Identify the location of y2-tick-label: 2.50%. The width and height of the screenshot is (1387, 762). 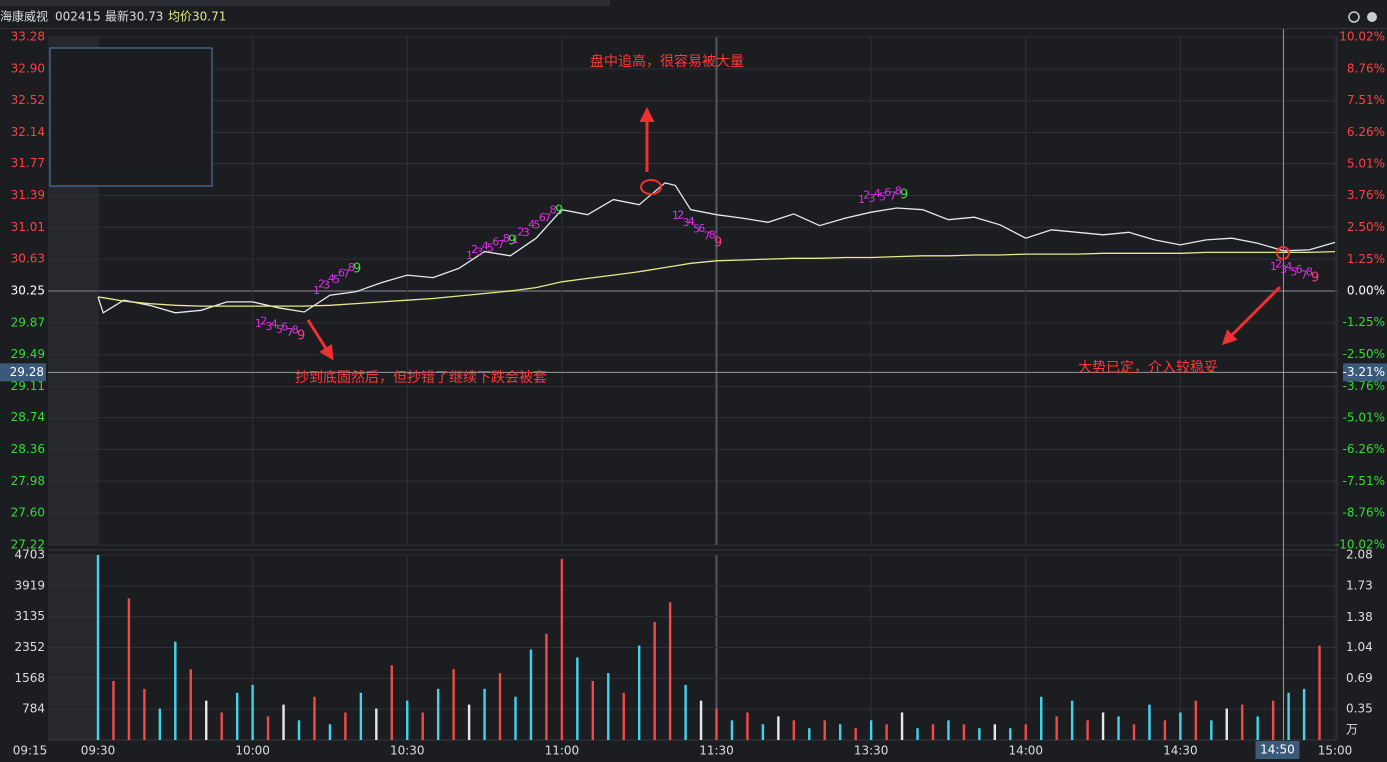
(1366, 227).